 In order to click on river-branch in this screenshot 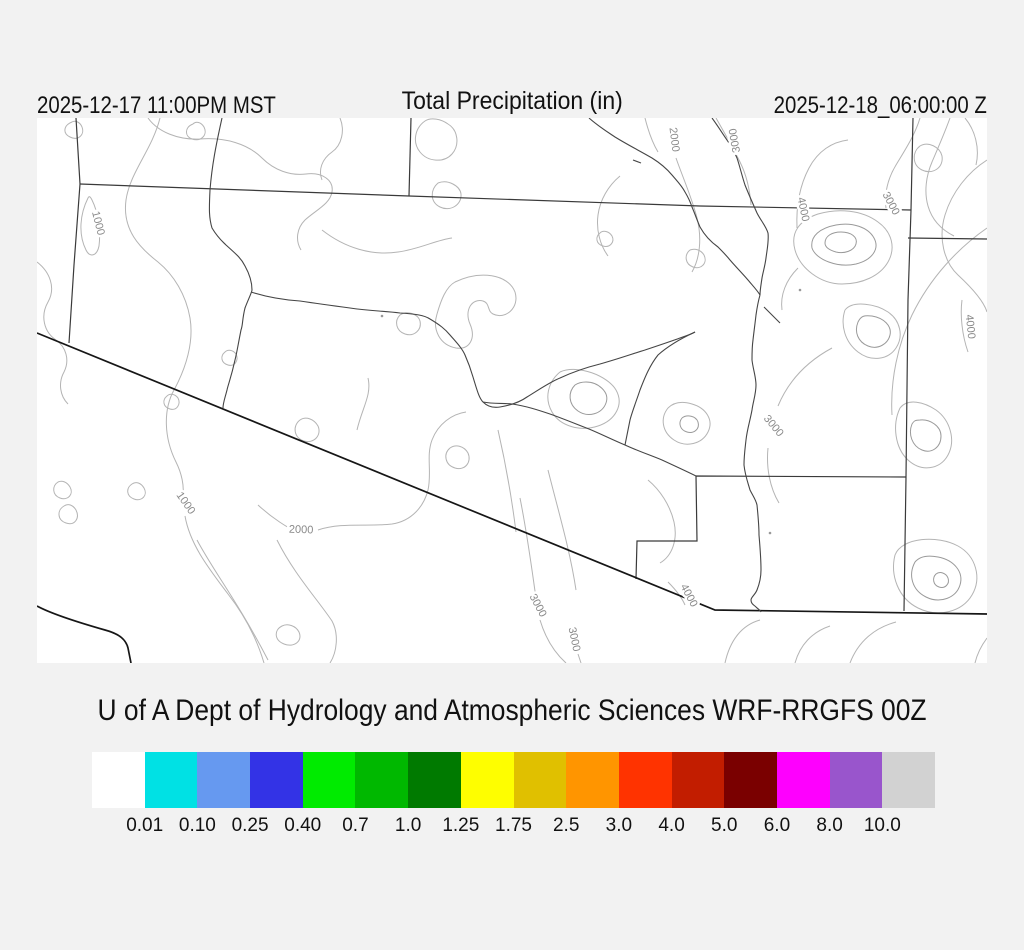, I will do `click(660, 388)`.